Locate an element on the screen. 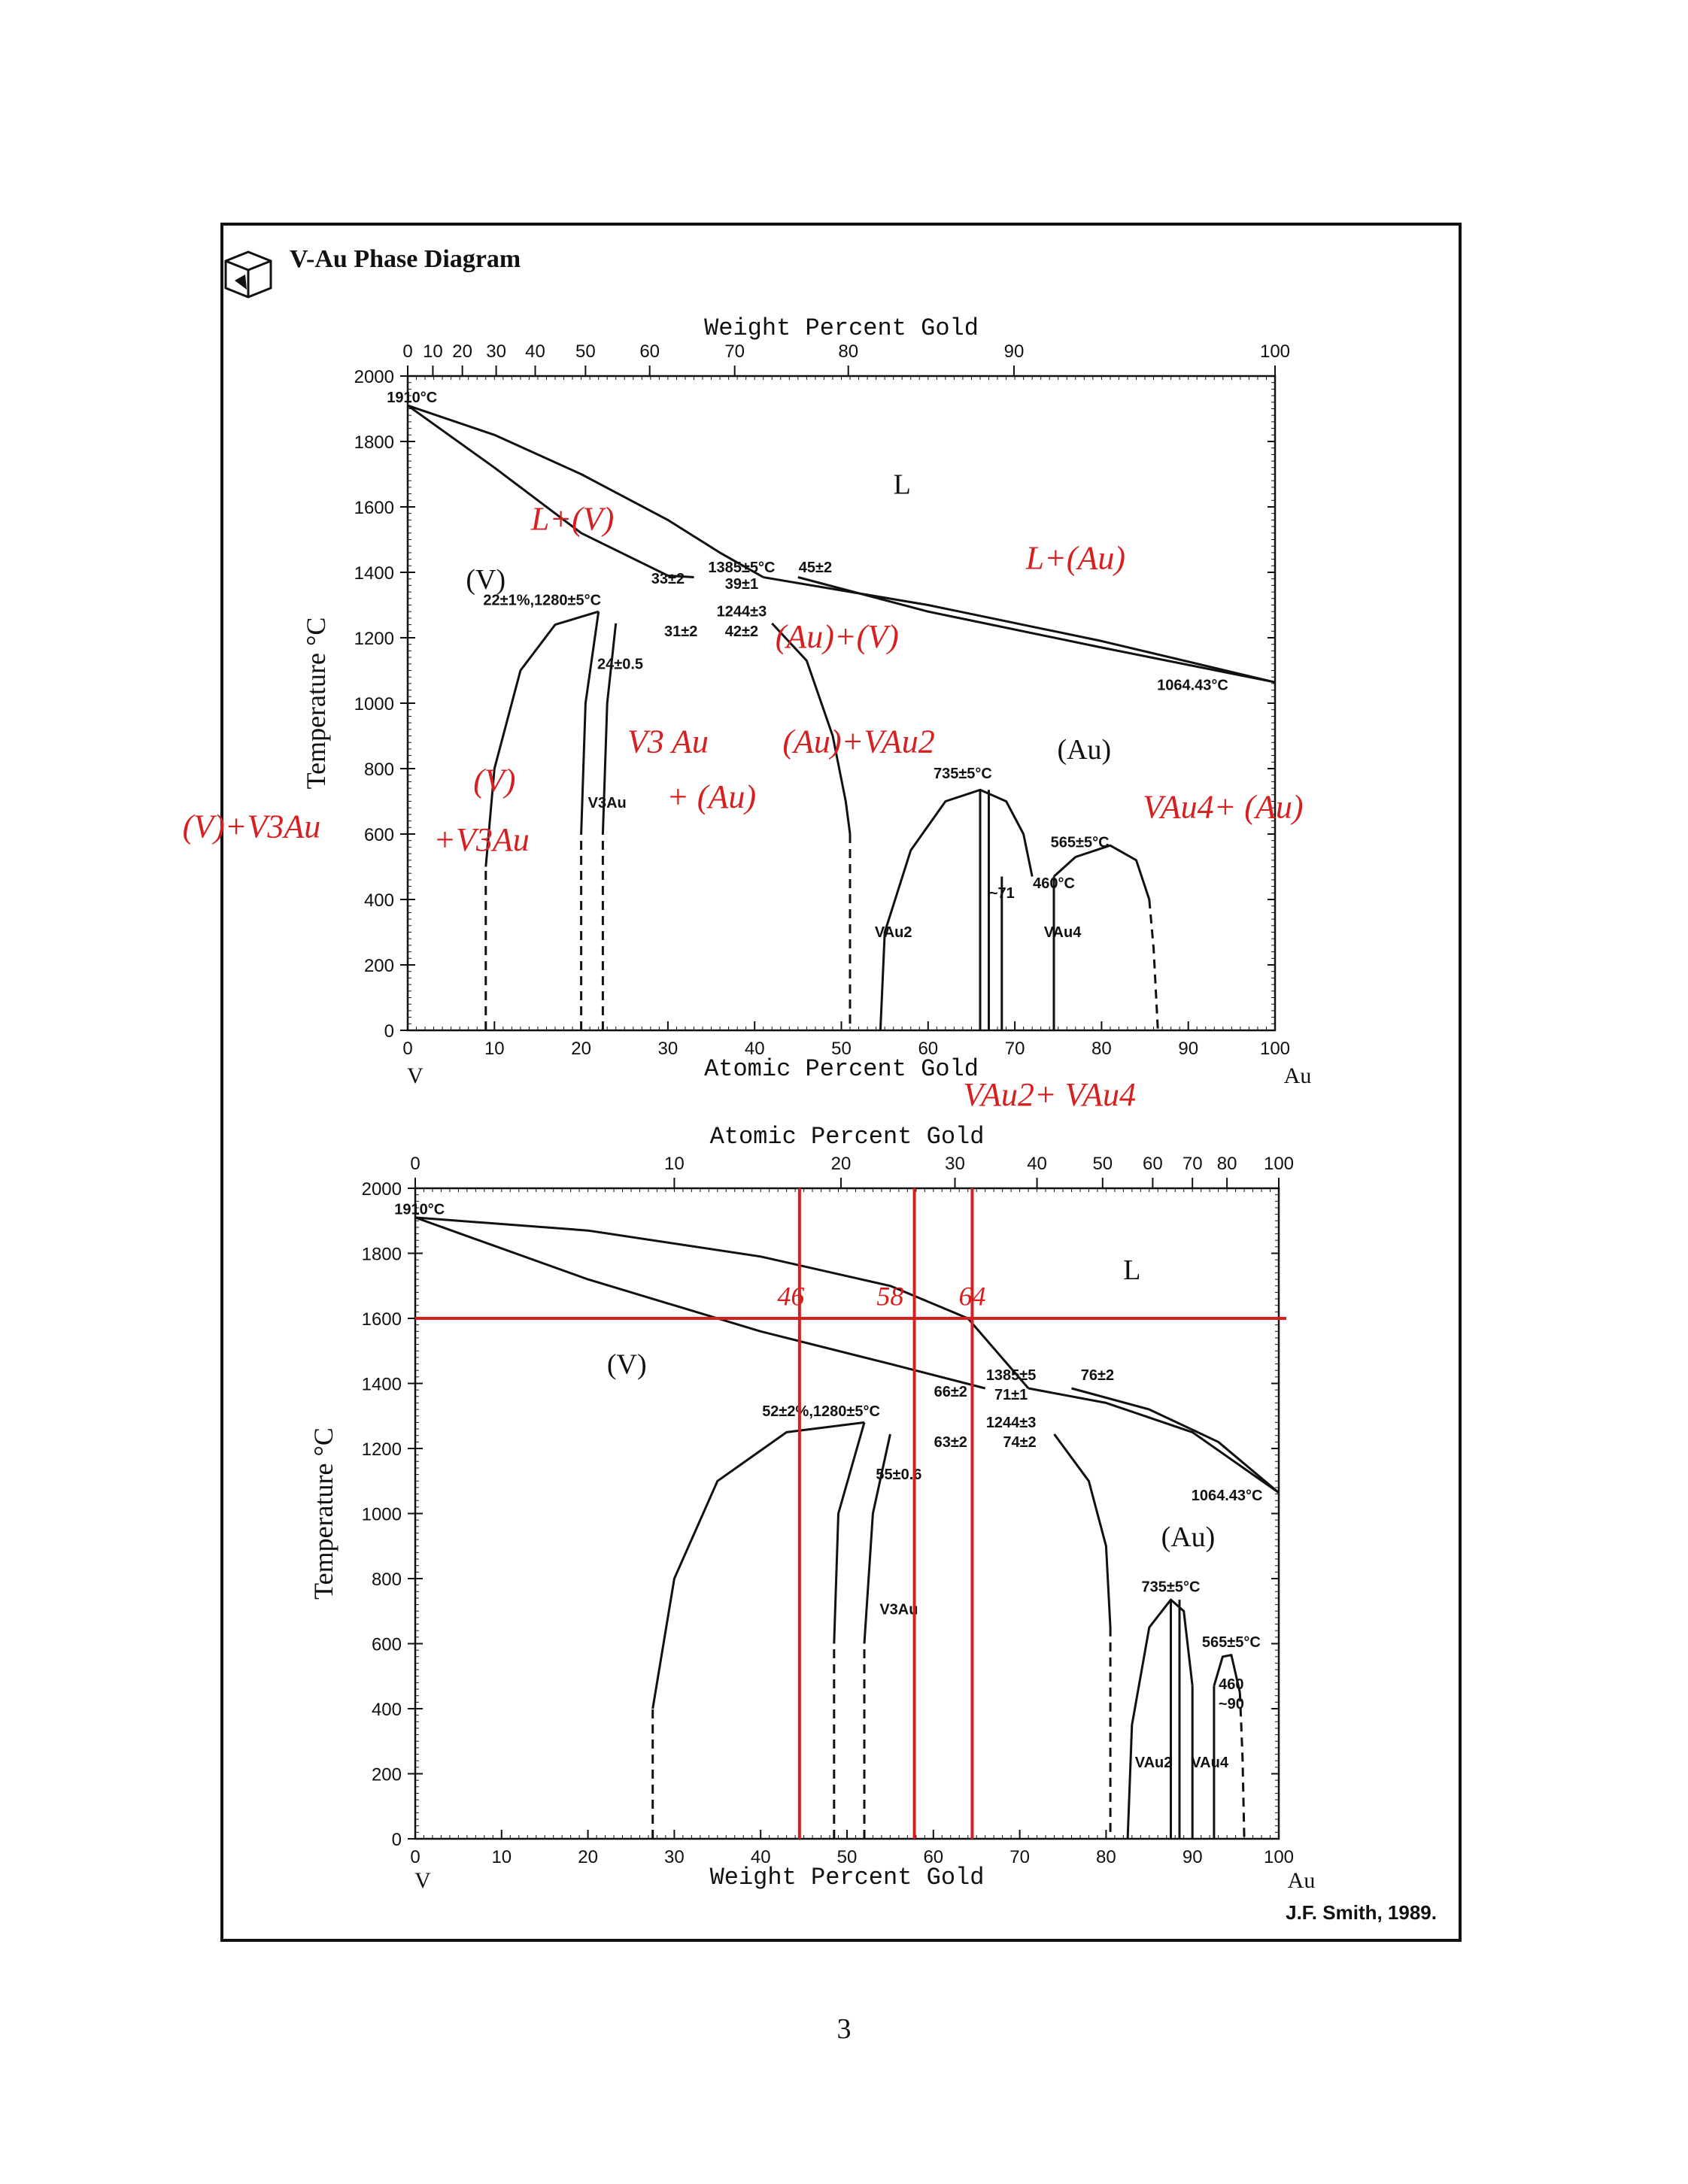 This screenshot has width=1688, height=2184. y-tick-label: 1600 is located at coordinates (374, 508).